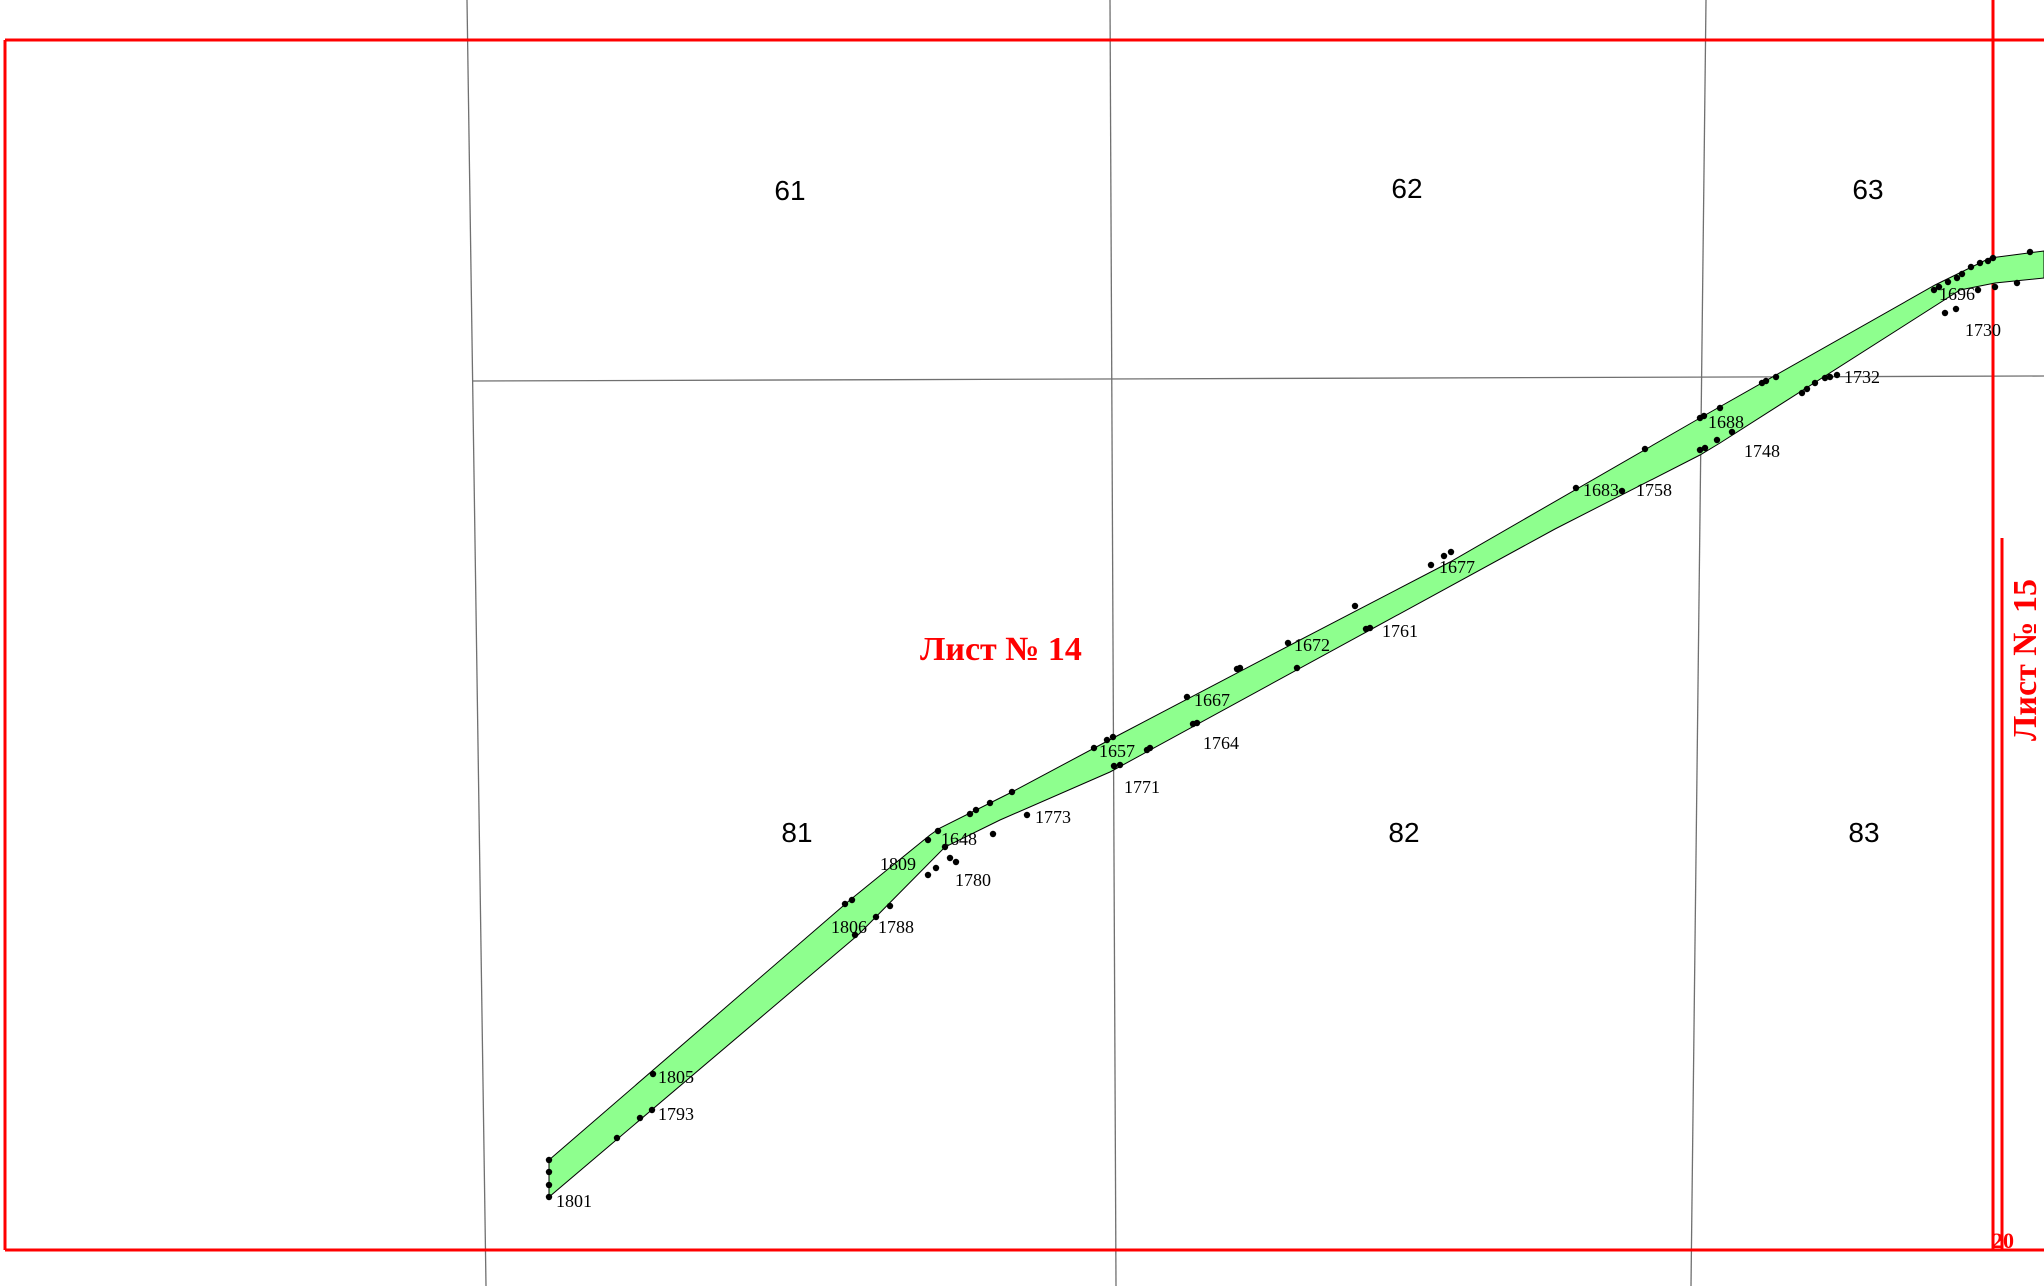 The width and height of the screenshot is (2044, 1286). Describe the element at coordinates (1113, 643) in the screenshot. I see `grid-line-v2` at that location.